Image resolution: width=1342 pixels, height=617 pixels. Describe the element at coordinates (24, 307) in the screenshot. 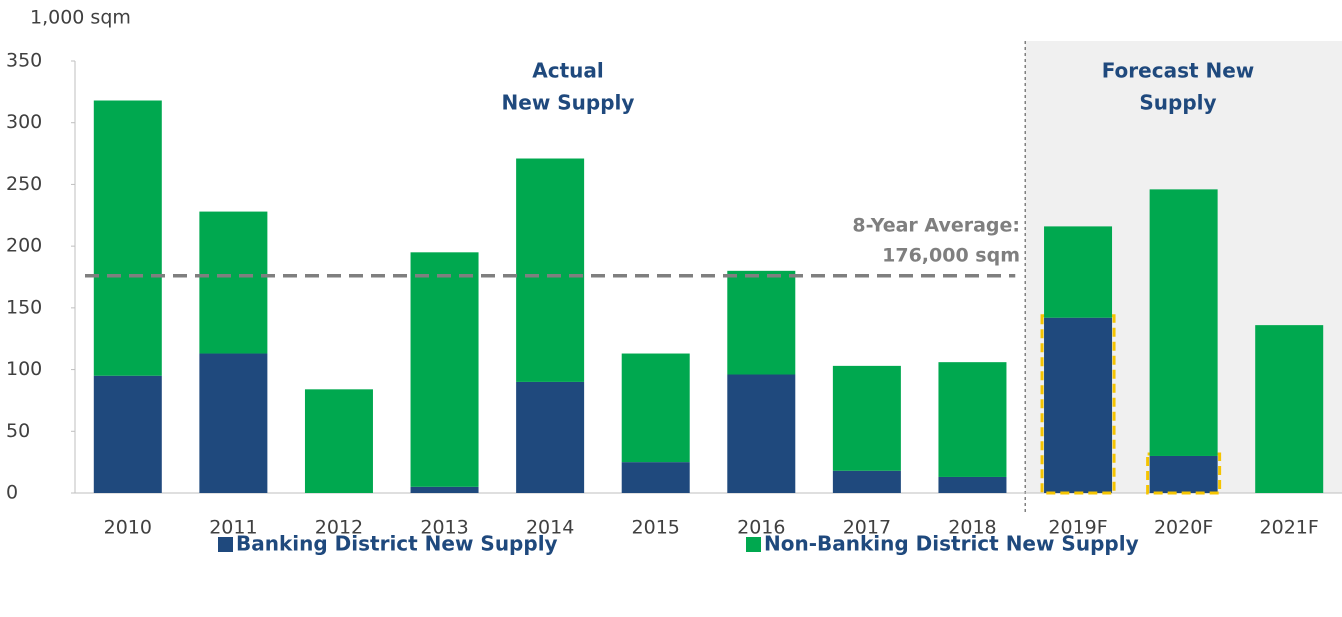

I see `y-tick-label: 150` at that location.